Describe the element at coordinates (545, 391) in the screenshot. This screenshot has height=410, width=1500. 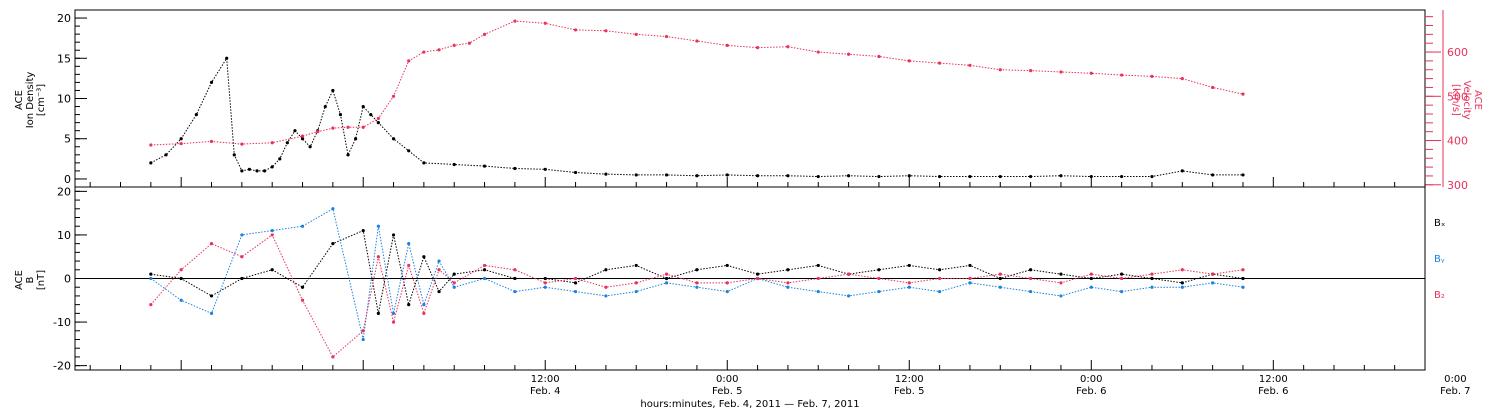
I see `x-tick-date: Feb. 4` at that location.